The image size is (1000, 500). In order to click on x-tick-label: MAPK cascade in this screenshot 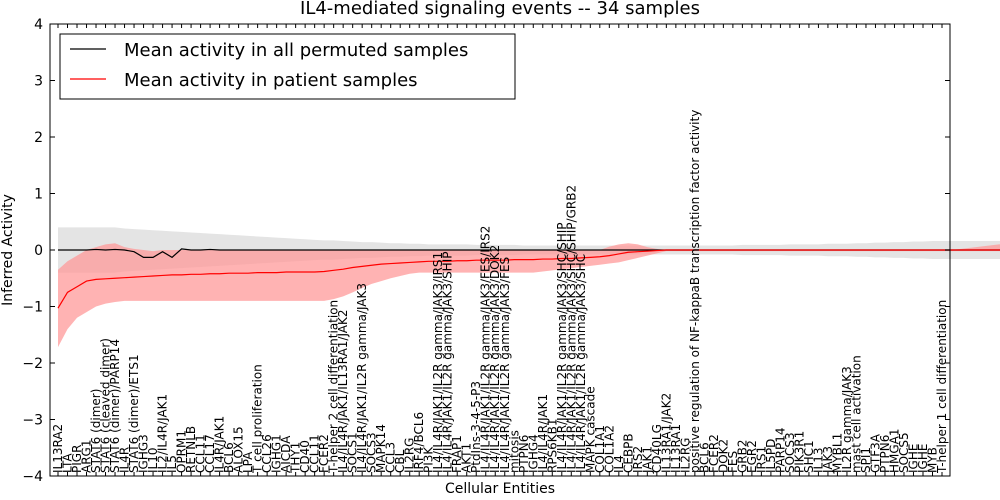, I will do `click(590, 429)`.